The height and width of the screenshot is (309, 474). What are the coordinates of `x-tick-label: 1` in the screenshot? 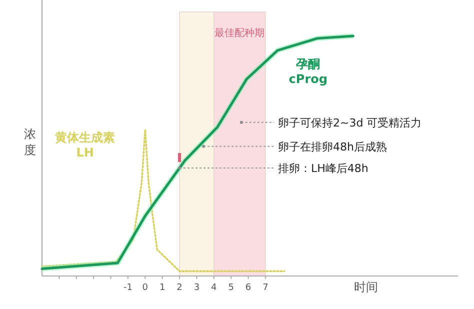 It's located at (162, 288).